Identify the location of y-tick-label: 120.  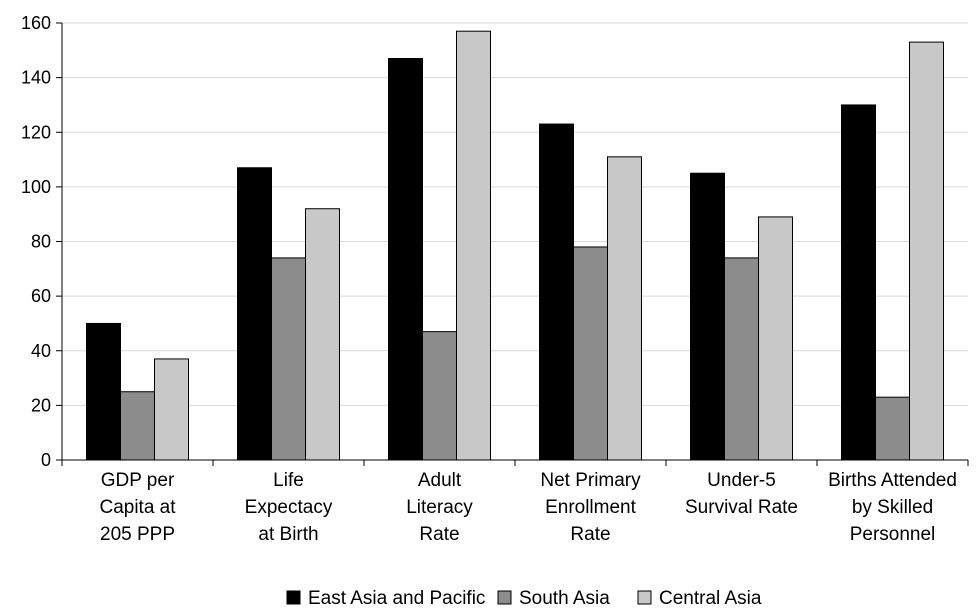
(36, 132).